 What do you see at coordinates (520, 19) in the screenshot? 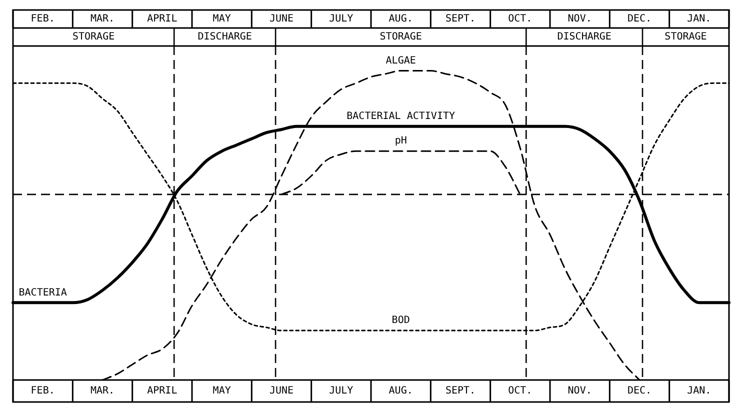
I see `category-label: OCT.` at bounding box center [520, 19].